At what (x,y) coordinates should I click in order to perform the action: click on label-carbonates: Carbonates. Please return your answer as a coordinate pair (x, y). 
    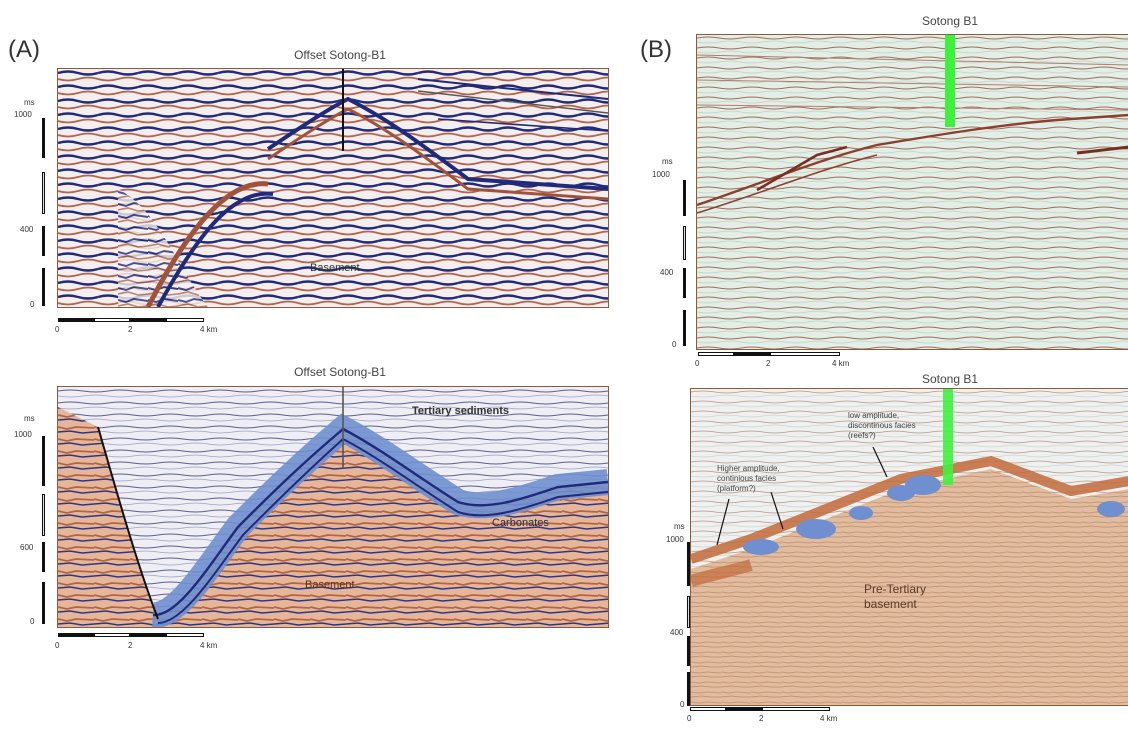
    Looking at the image, I should click on (520, 523).